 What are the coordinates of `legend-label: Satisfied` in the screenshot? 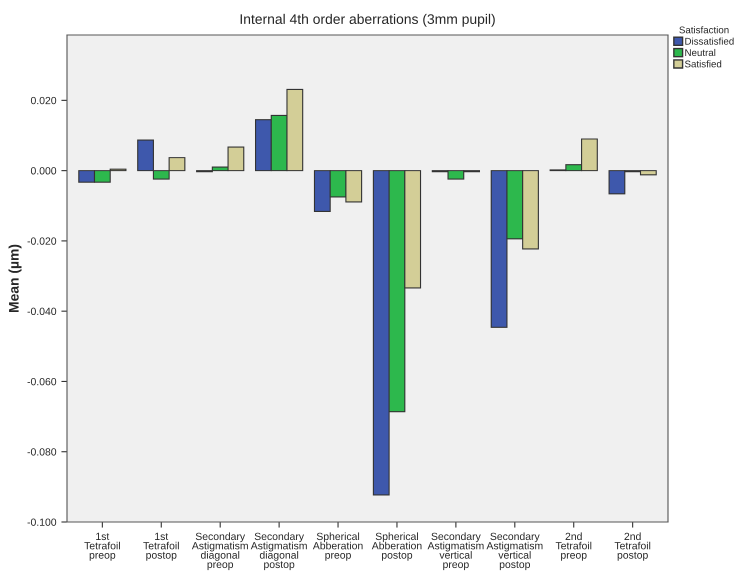 It's located at (703, 64).